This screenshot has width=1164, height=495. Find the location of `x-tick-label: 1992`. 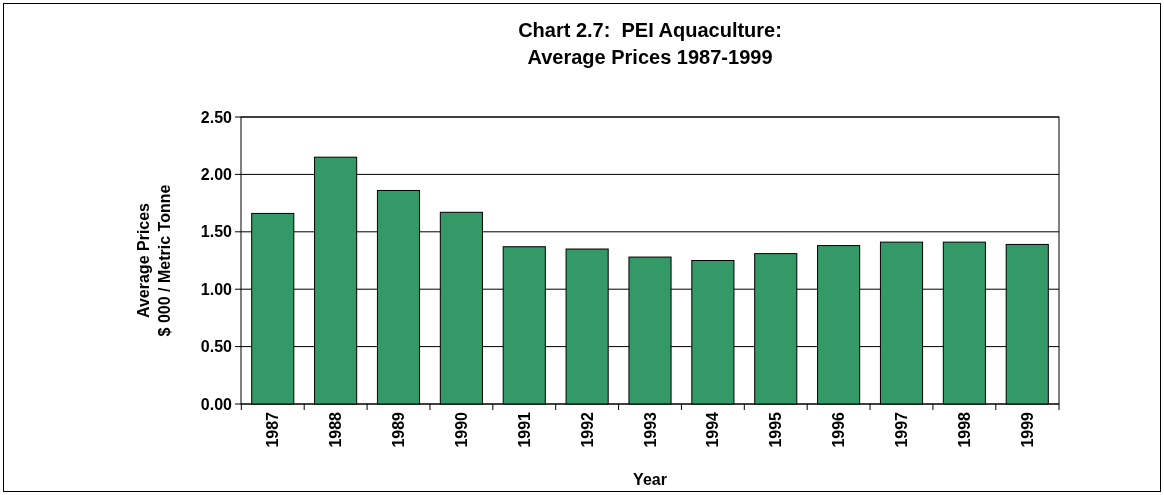

x-tick-label: 1992 is located at coordinates (587, 429).